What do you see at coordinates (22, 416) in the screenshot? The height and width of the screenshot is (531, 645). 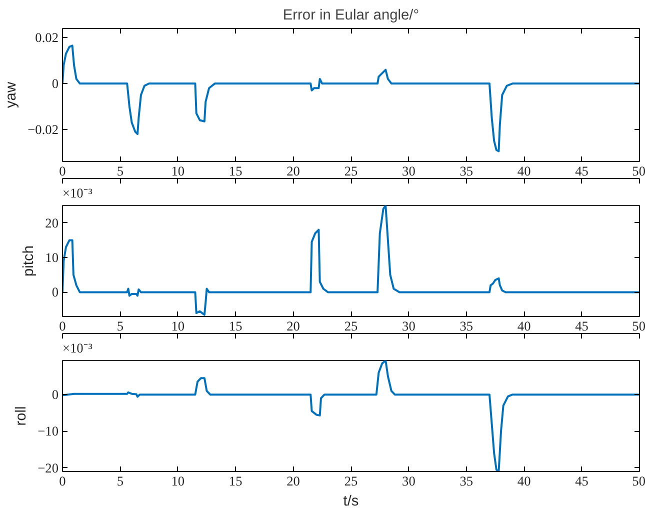 I see `y-axis-title: roll` at bounding box center [22, 416].